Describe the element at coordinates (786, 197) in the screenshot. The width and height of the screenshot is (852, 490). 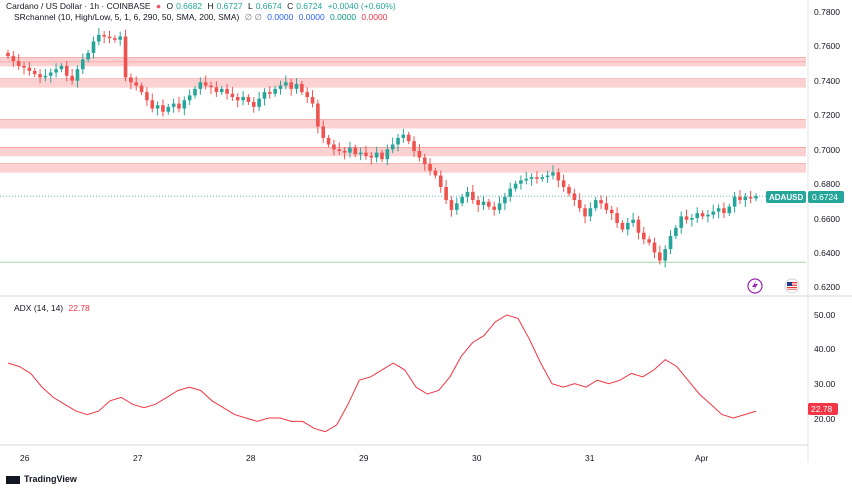
I see `price-tag-symbol: ADAUSD` at that location.